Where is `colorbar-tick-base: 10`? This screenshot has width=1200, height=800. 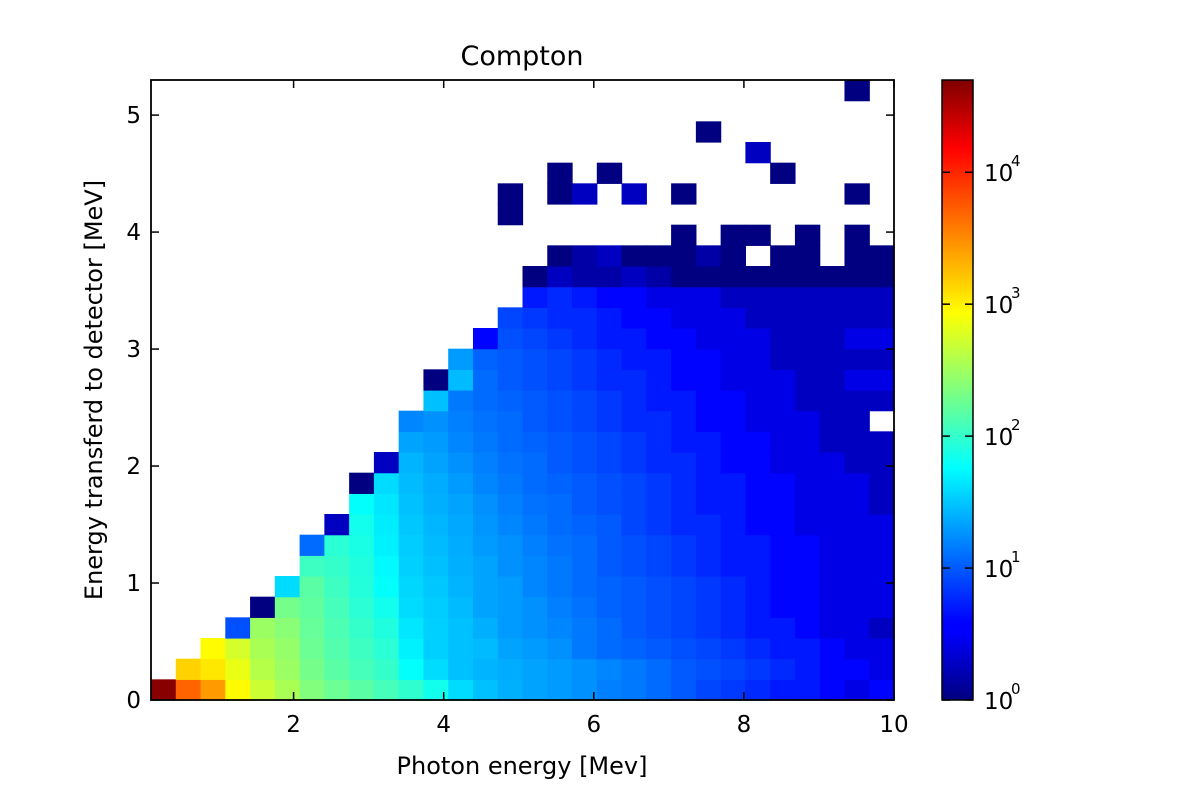
colorbar-tick-base: 10 is located at coordinates (998, 570).